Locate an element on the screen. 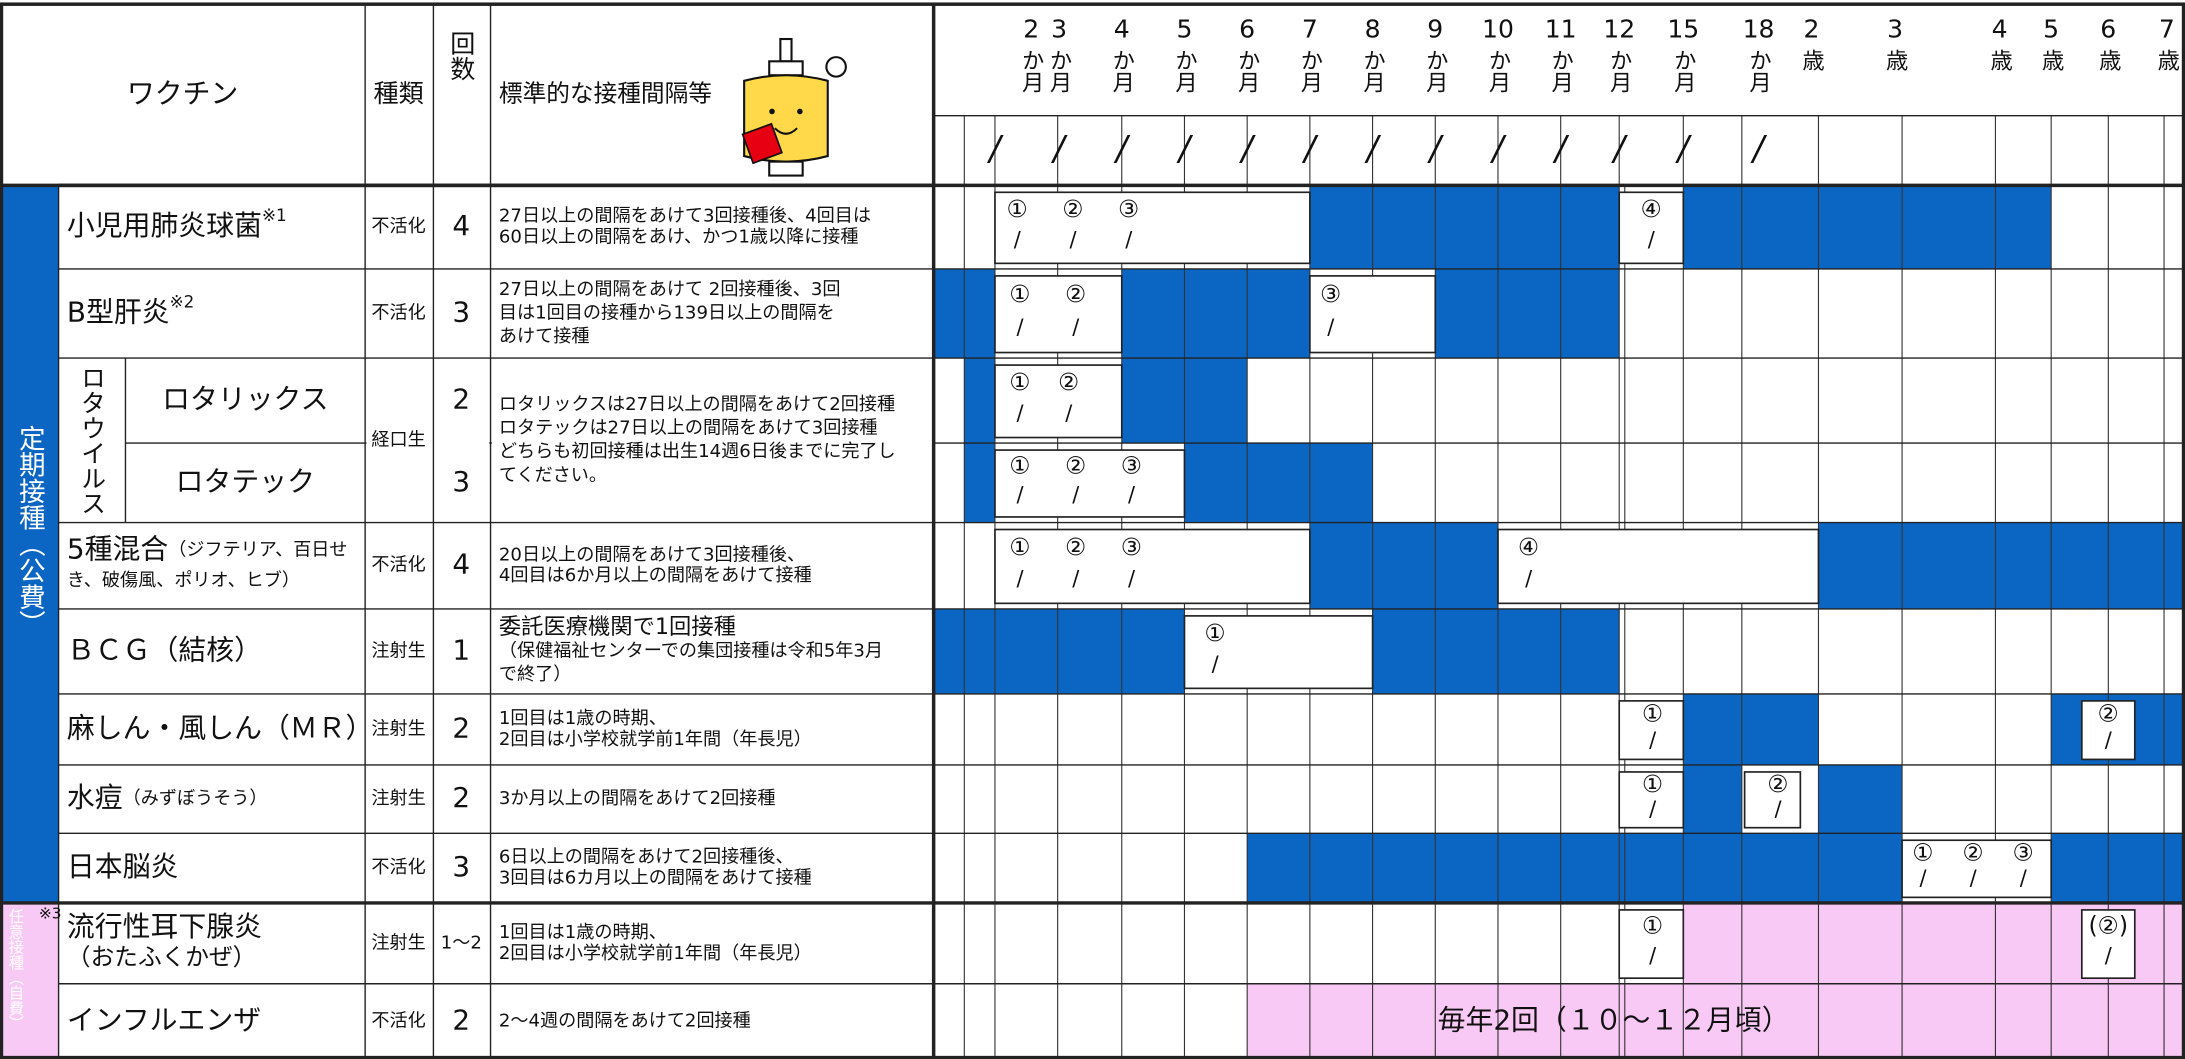 The image size is (2185, 1059). dose-label: ③ is located at coordinates (1128, 209).